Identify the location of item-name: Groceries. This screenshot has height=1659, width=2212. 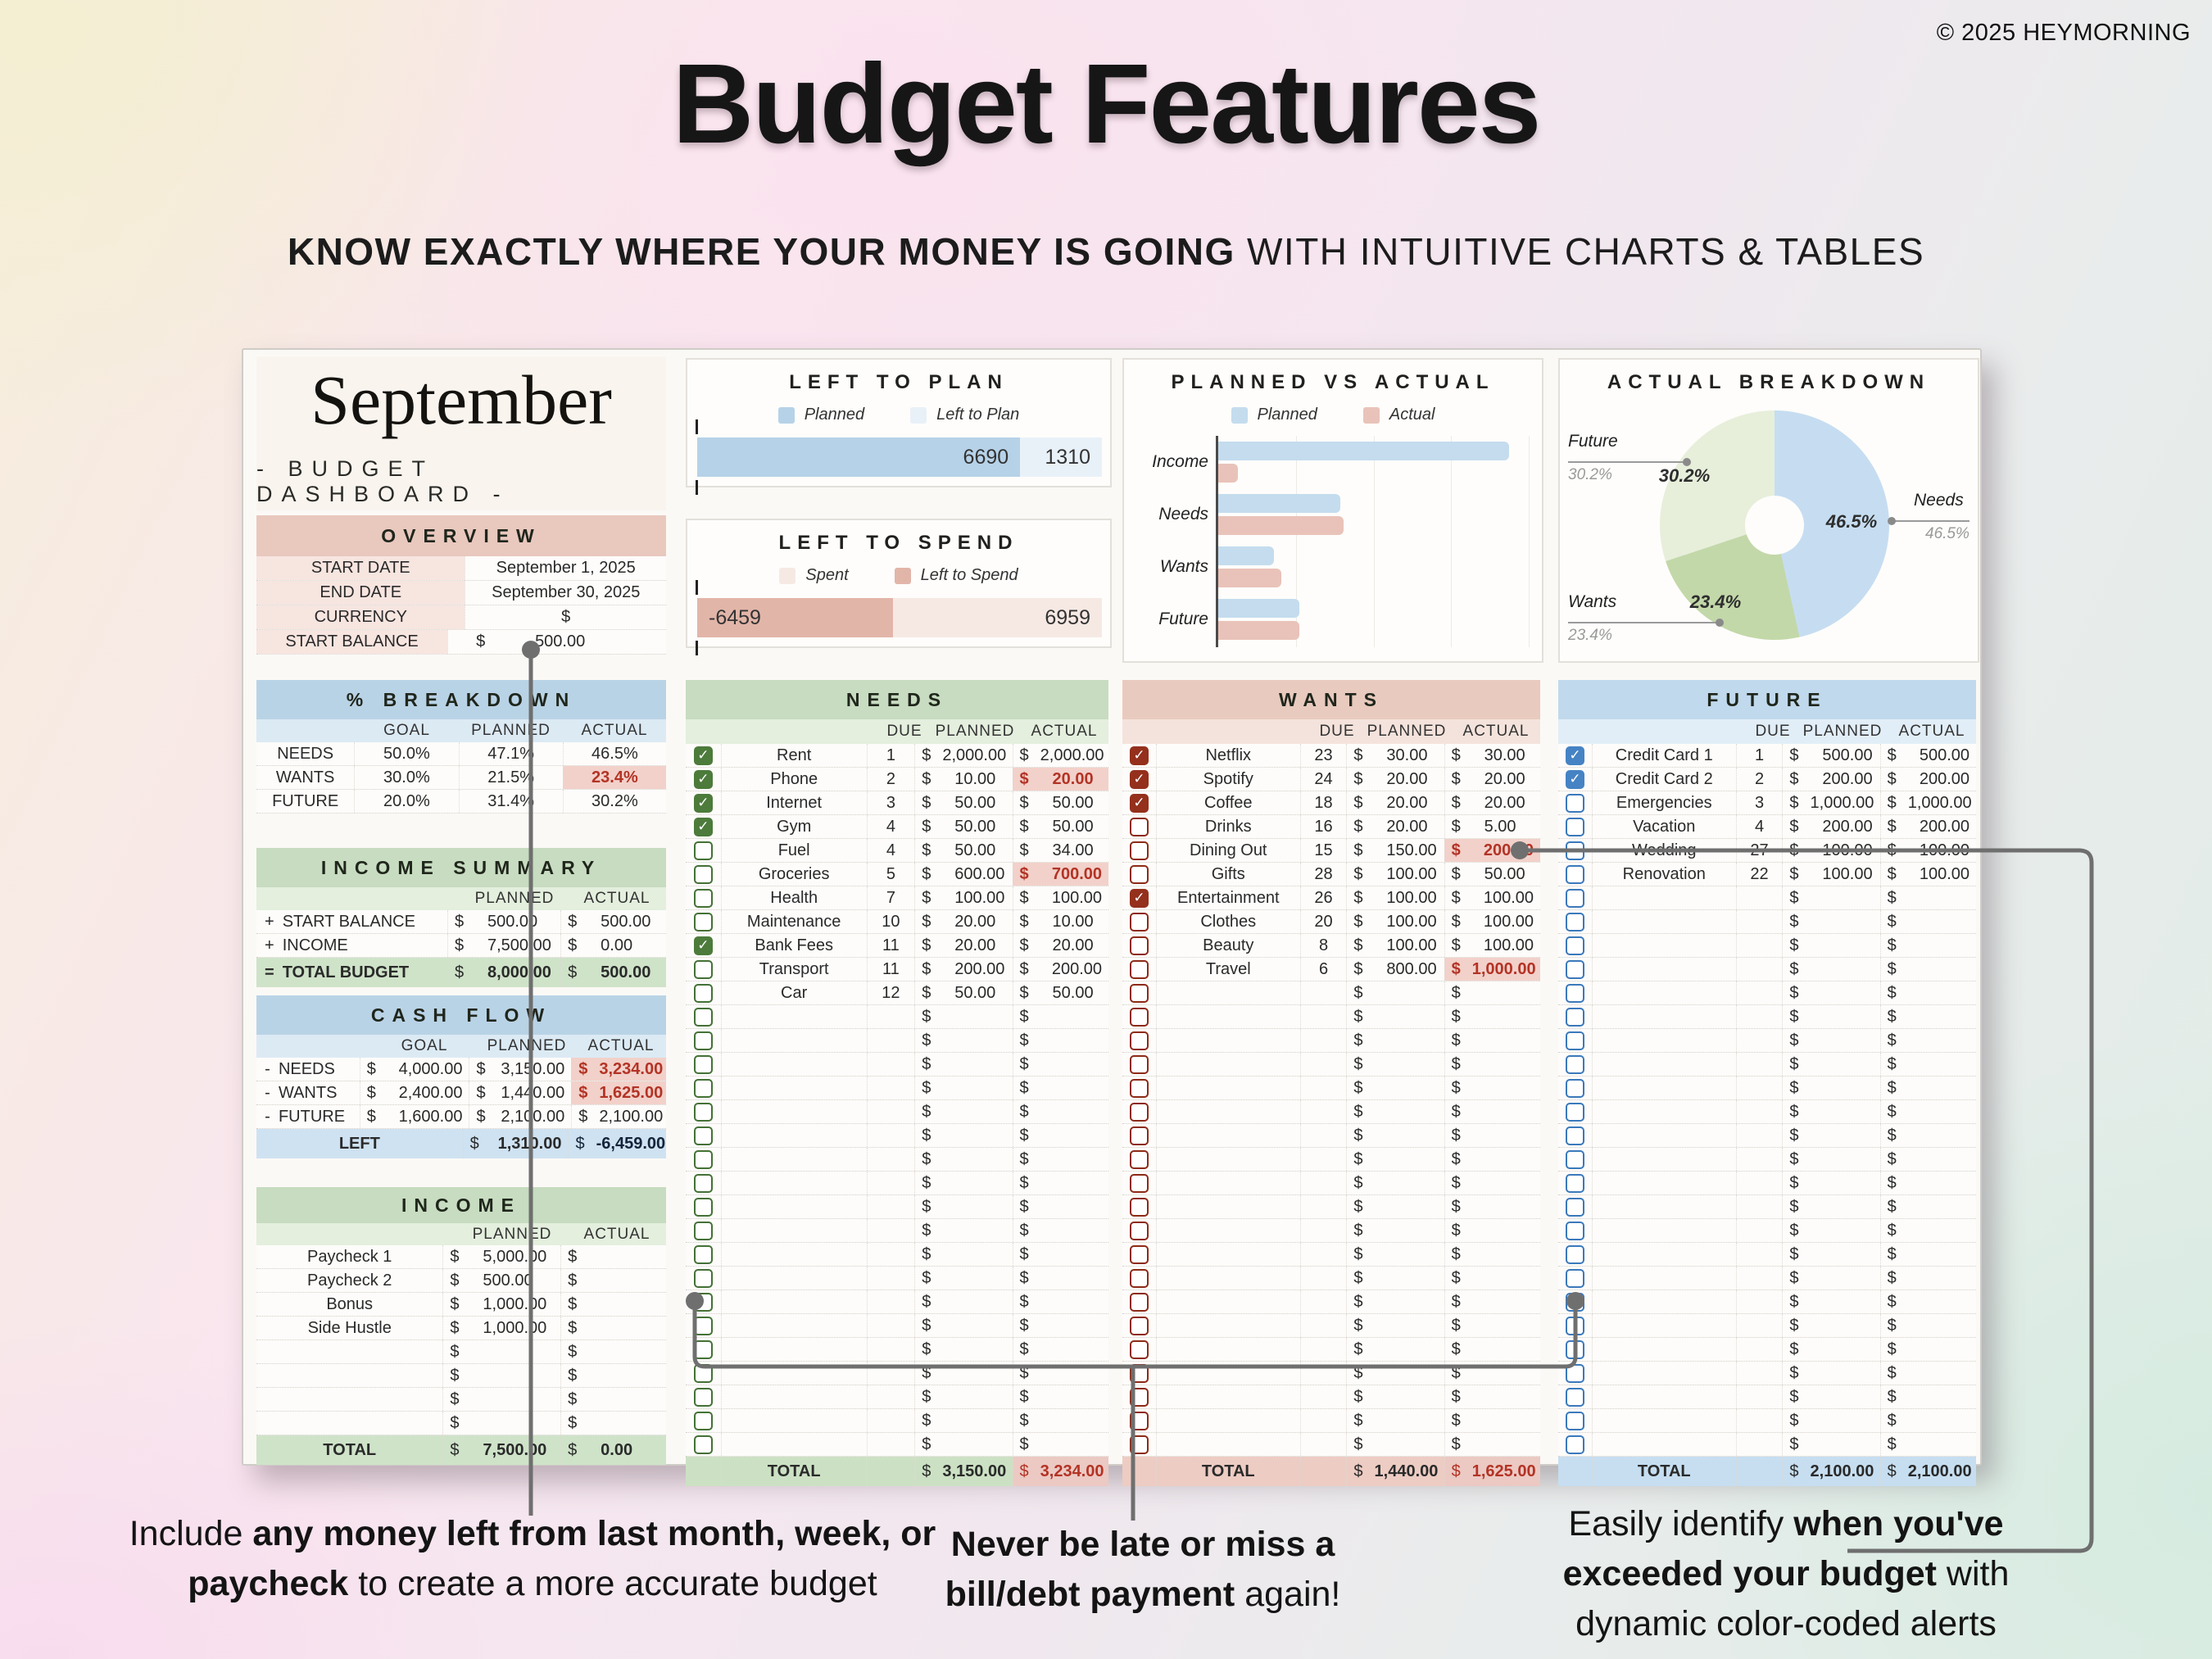
(793, 874).